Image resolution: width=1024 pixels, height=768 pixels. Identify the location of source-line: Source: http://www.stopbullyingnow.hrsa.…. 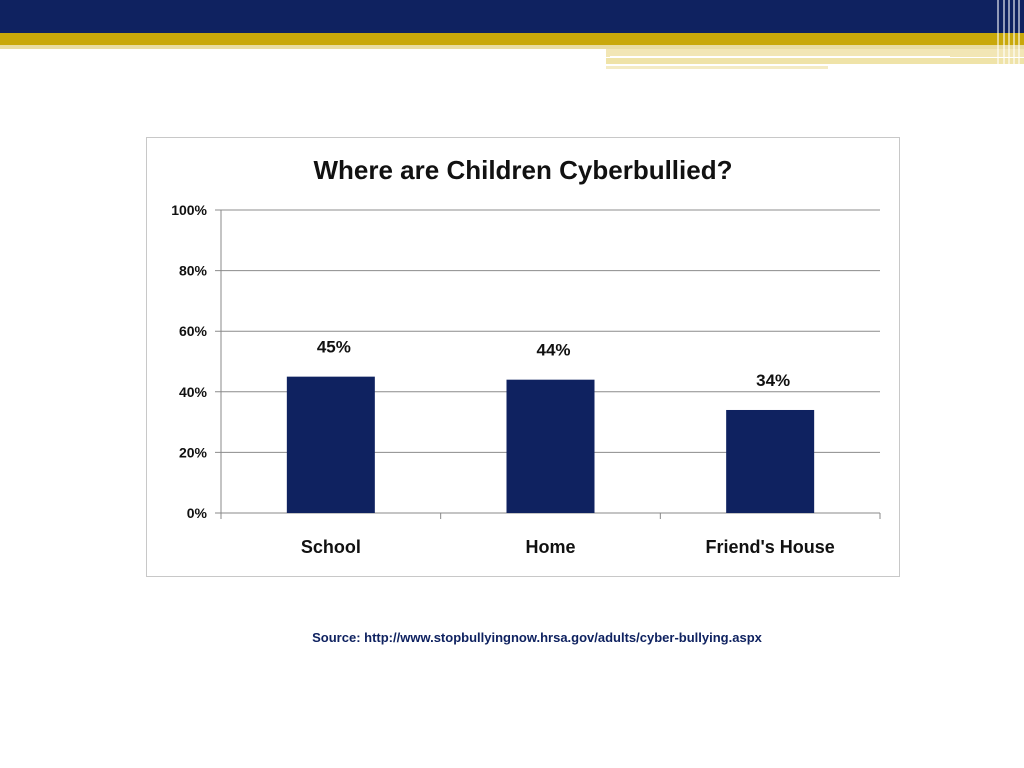
(512, 638).